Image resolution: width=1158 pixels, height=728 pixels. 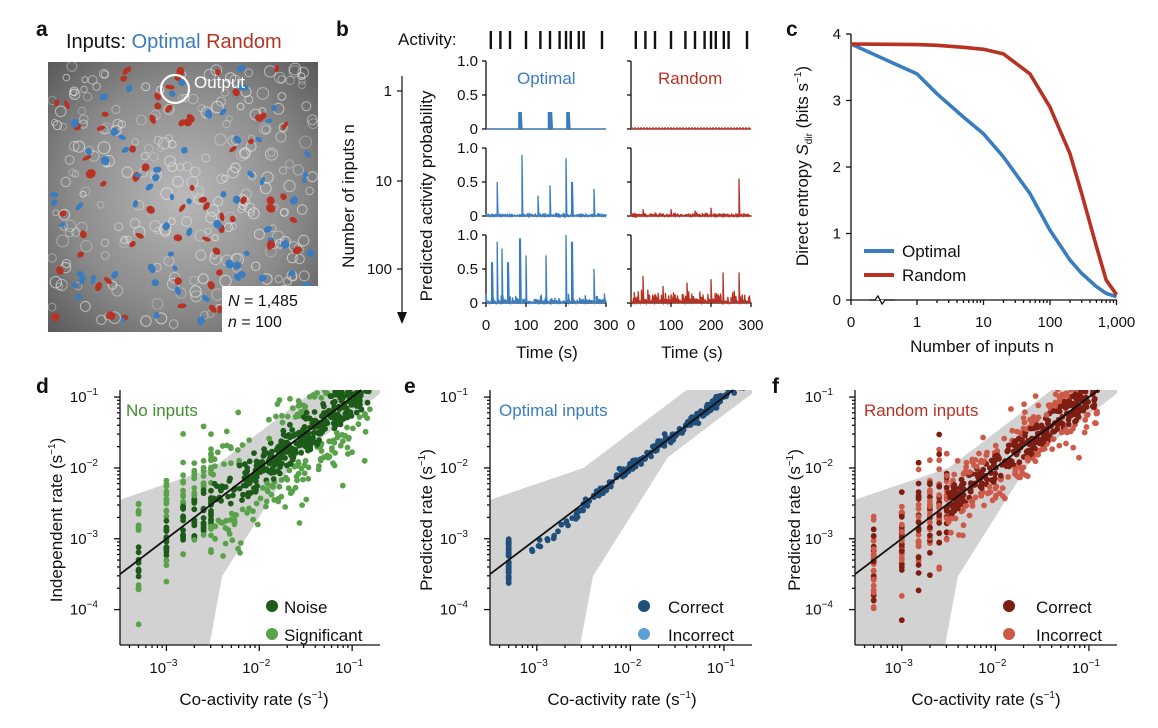 What do you see at coordinates (802, 150) in the screenshot?
I see `ylabel-var: S` at bounding box center [802, 150].